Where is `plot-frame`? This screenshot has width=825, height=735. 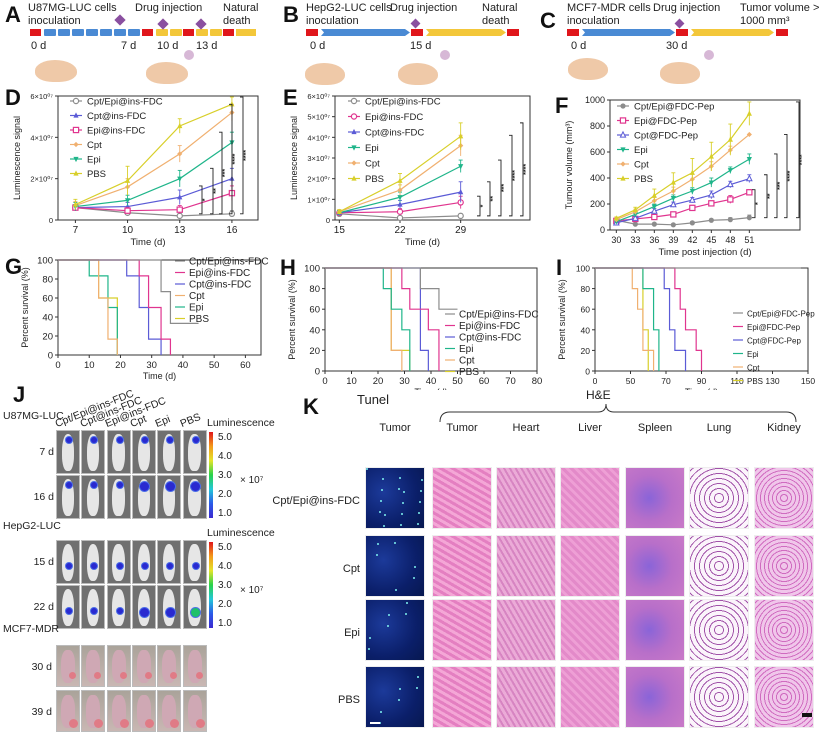
plot-frame is located at coordinates (705, 165).